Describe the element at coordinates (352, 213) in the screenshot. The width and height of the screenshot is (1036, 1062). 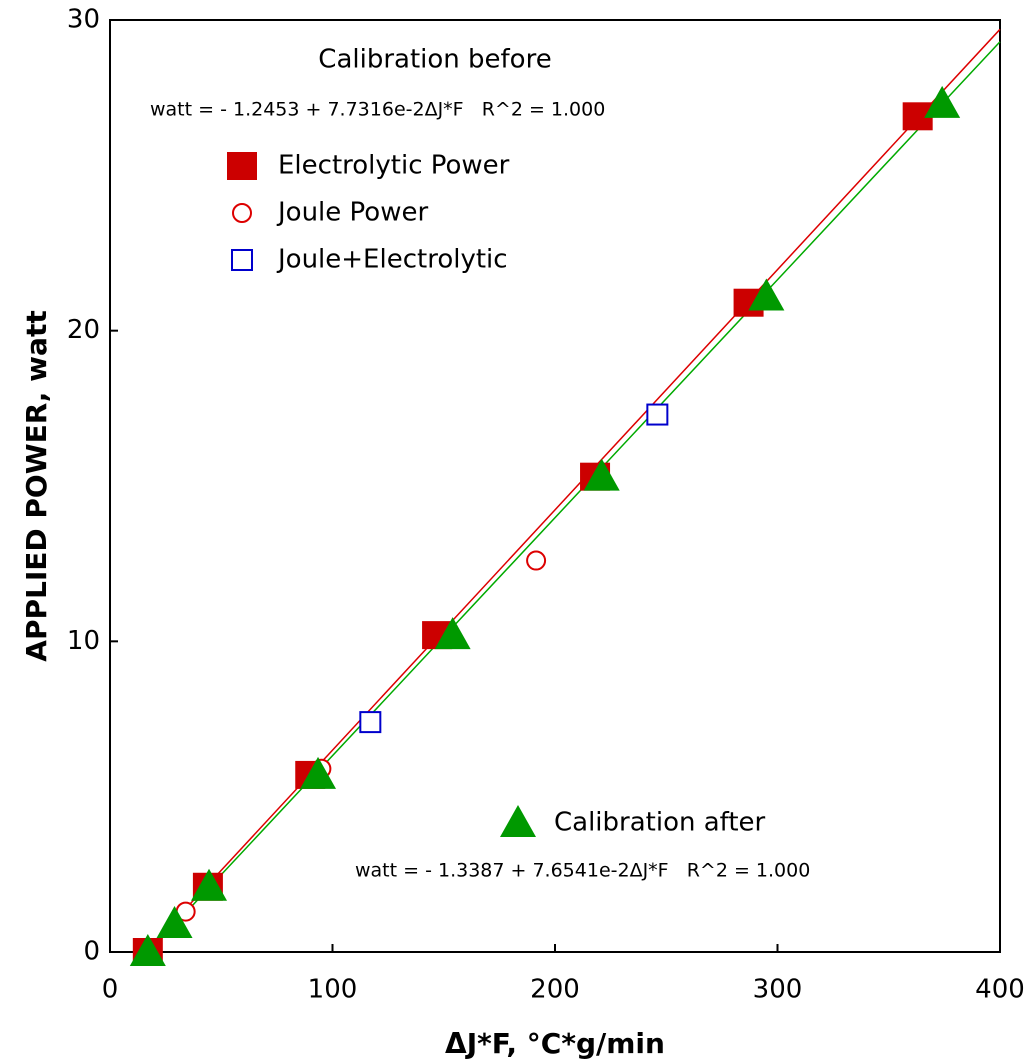
I see `legend-label: Joule Power` at that location.